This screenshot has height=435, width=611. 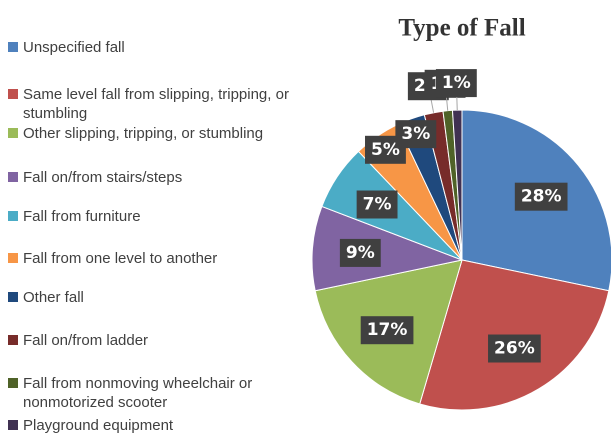 I want to click on legend-label: Fall on/from stairs/steps, so click(x=165, y=177).